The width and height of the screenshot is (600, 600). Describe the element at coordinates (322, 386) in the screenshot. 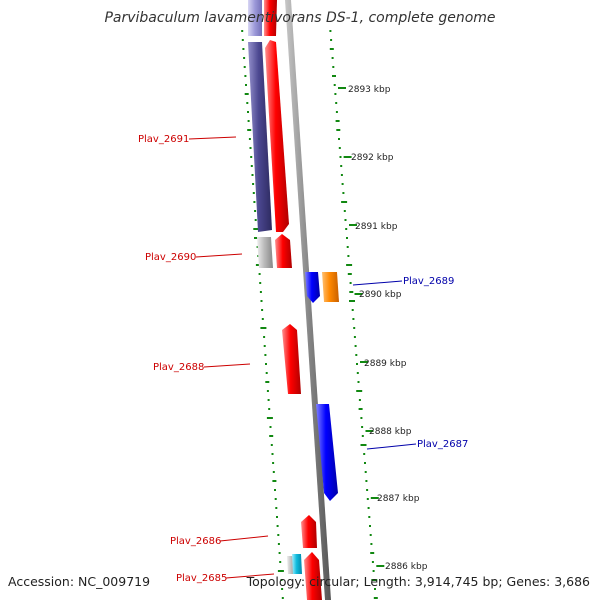

I see `gene-arrows-reverse-right` at that location.